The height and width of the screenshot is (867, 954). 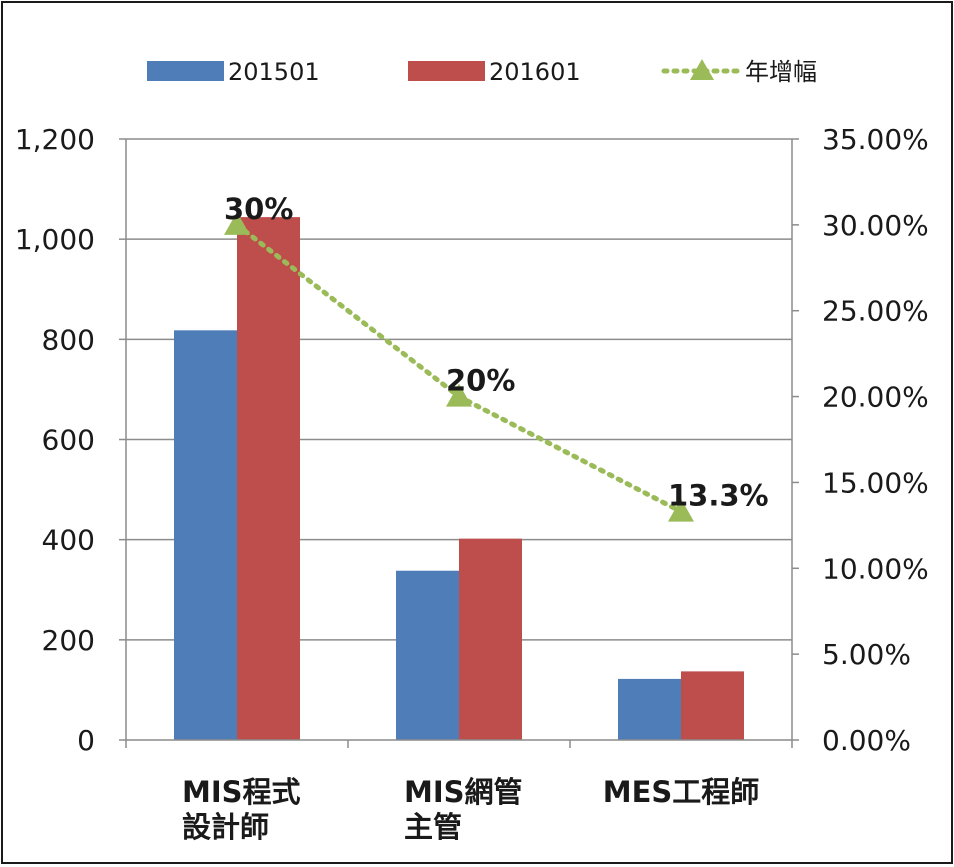 What do you see at coordinates (875, 139) in the screenshot?
I see `right-axis-tick-label: 35.00%` at bounding box center [875, 139].